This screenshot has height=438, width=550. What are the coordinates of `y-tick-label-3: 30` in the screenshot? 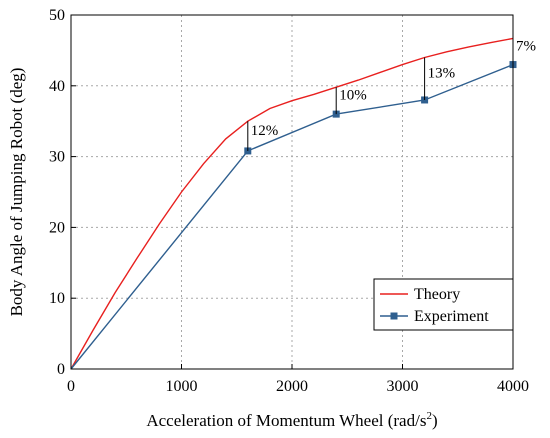 It's located at (57, 157).